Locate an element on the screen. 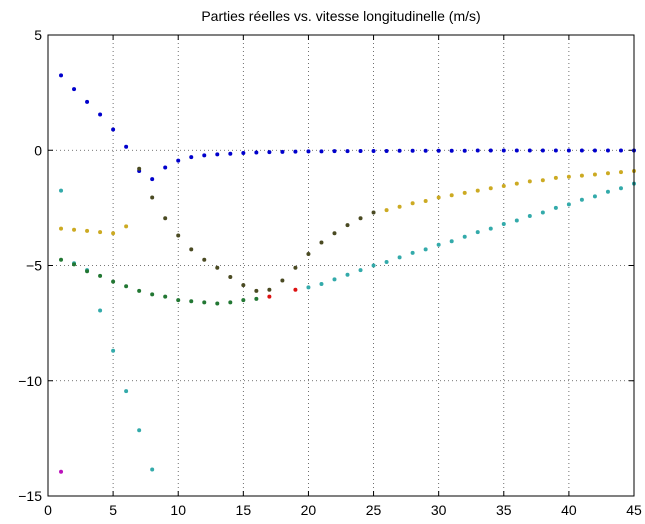  x-tick-label: 40 is located at coordinates (569, 510).